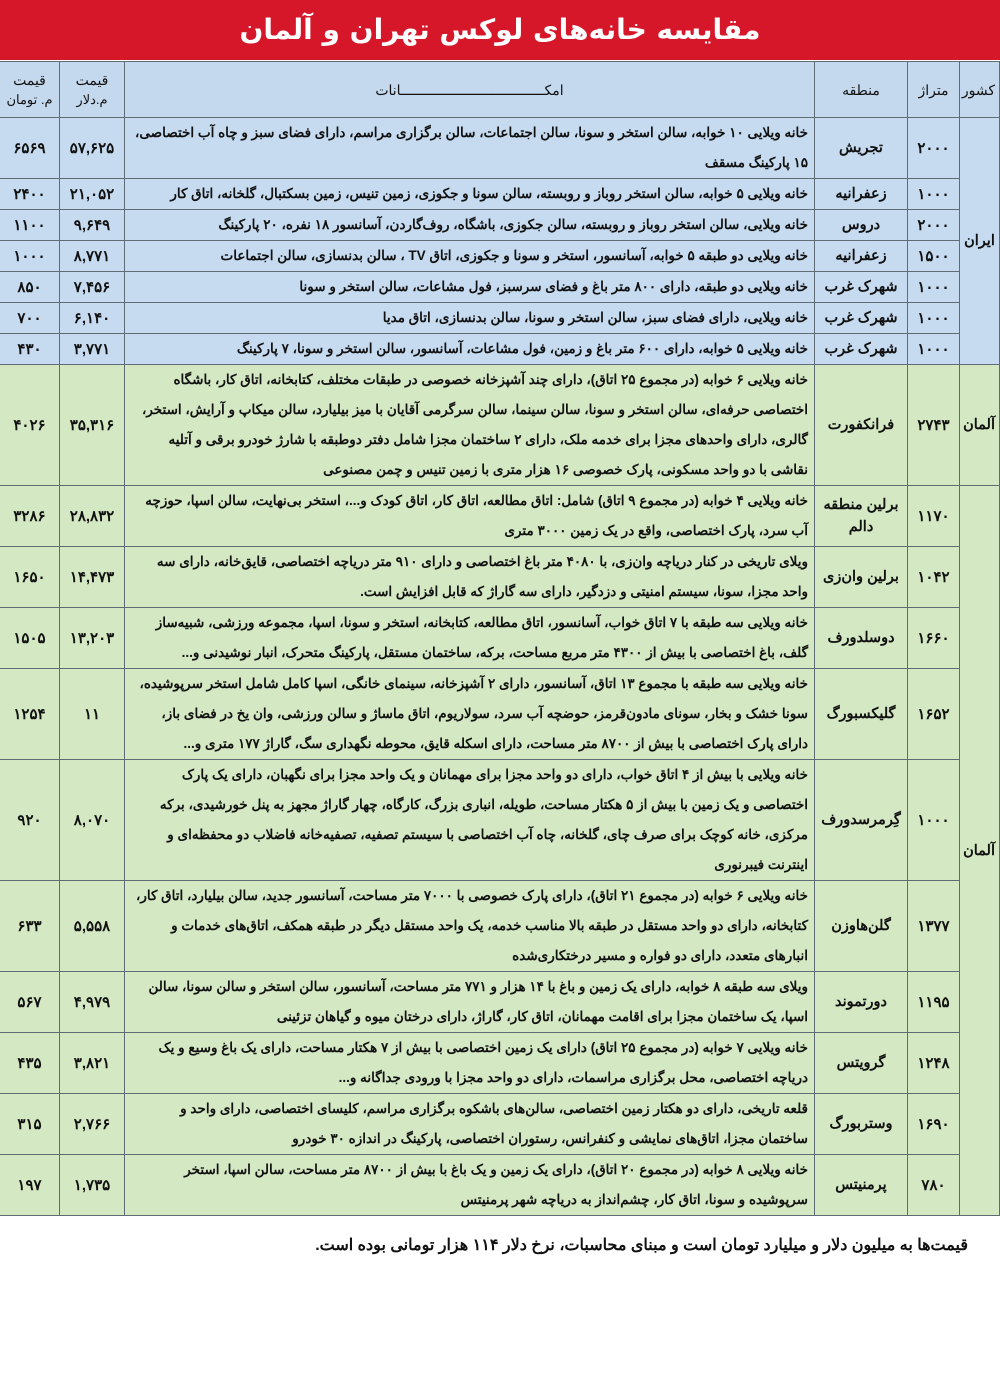 The height and width of the screenshot is (1400, 1000). I want to click on price-usd-cell: ۵۷,۶۲۵, so click(92, 148).